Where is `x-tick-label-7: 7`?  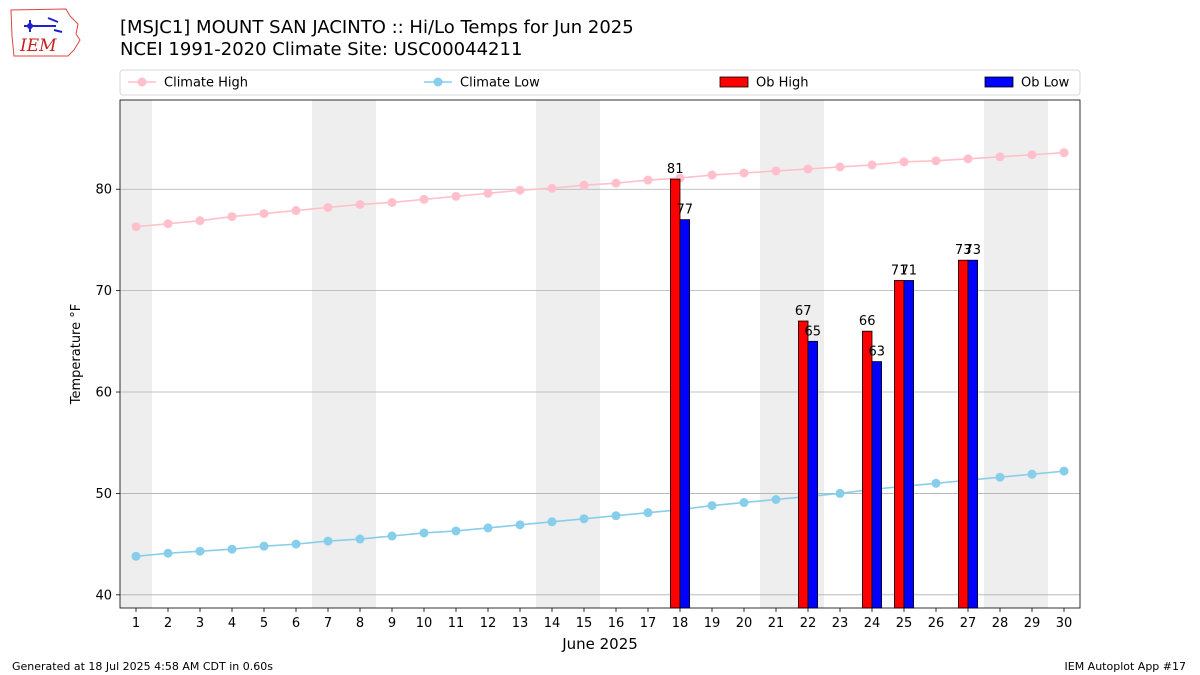
x-tick-label-7: 7 is located at coordinates (328, 623).